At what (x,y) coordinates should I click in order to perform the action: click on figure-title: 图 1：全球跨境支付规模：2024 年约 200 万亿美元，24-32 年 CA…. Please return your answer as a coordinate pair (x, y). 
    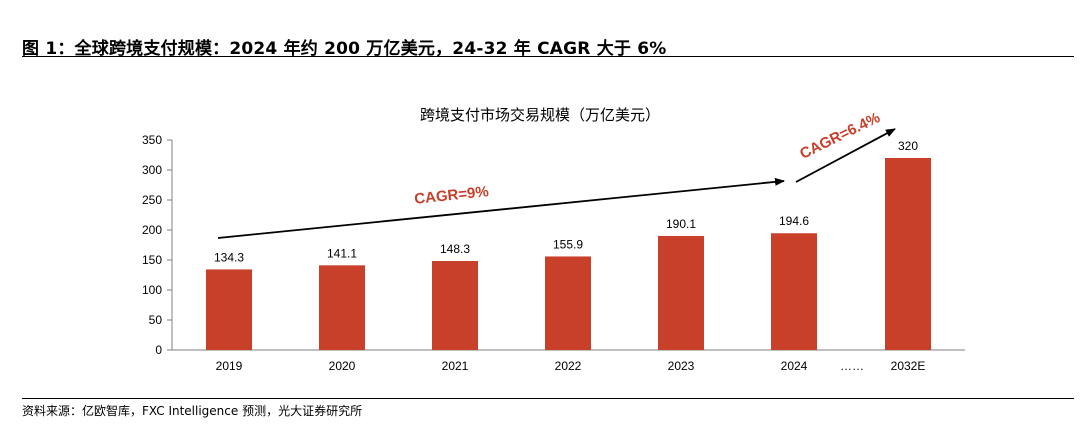
    Looking at the image, I should click on (344, 49).